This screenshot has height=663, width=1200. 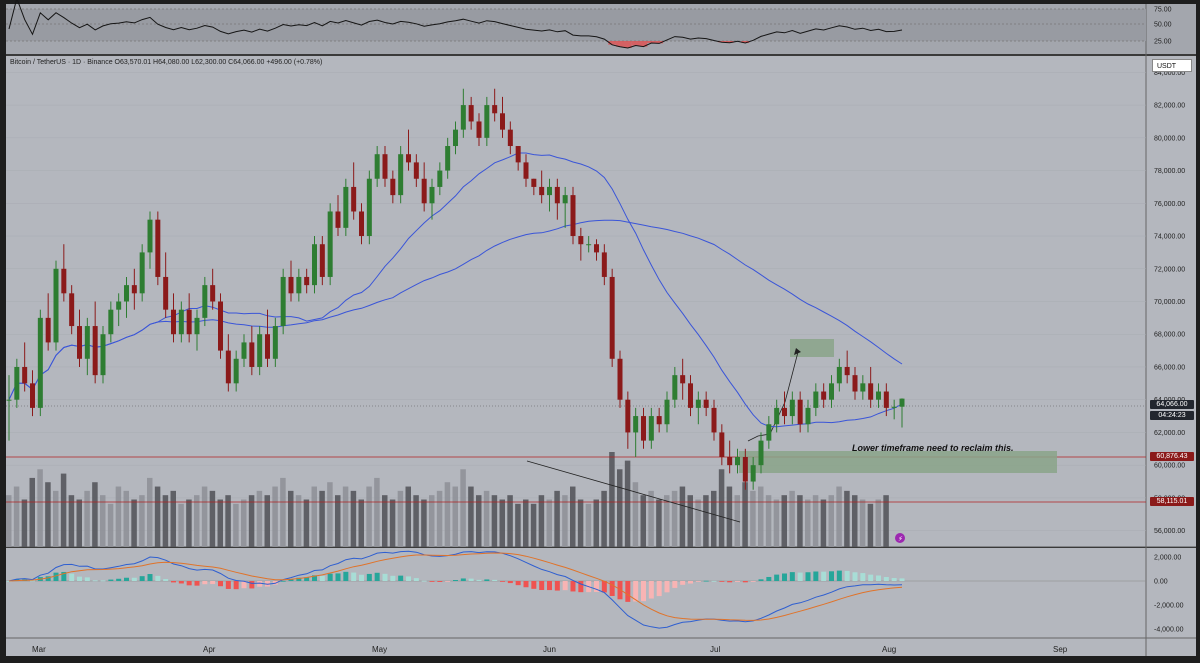 What do you see at coordinates (209, 649) in the screenshot?
I see `time-tick-label: Apr` at bounding box center [209, 649].